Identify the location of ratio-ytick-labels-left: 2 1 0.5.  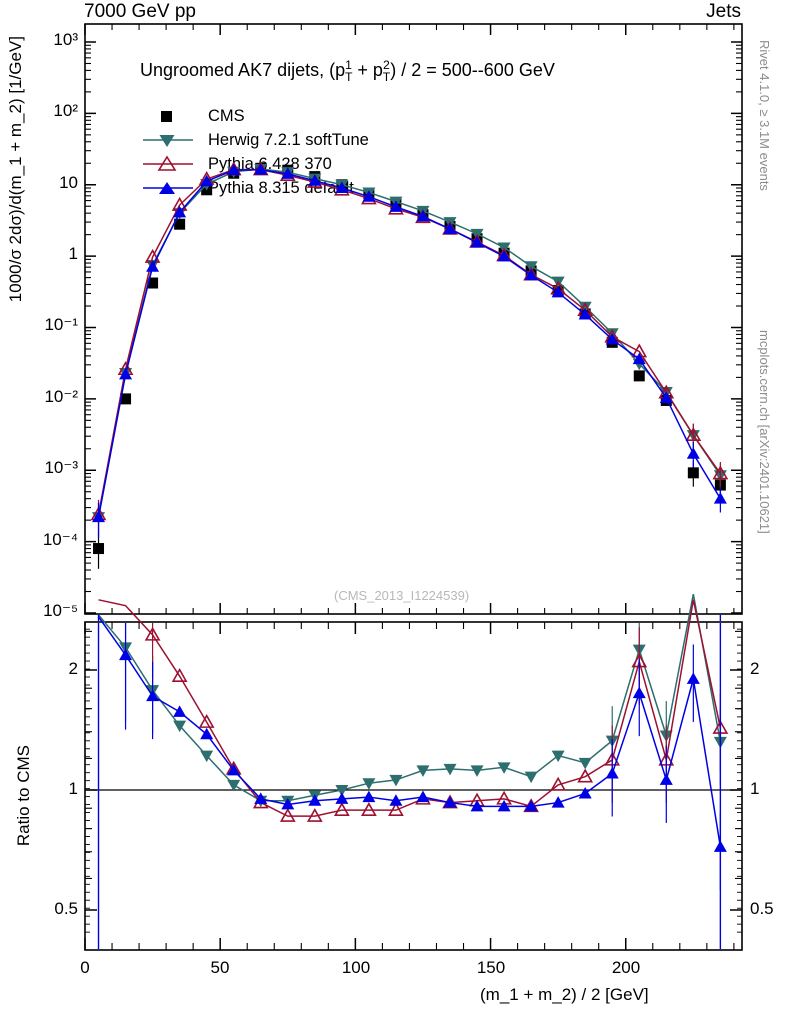
(51, 512).